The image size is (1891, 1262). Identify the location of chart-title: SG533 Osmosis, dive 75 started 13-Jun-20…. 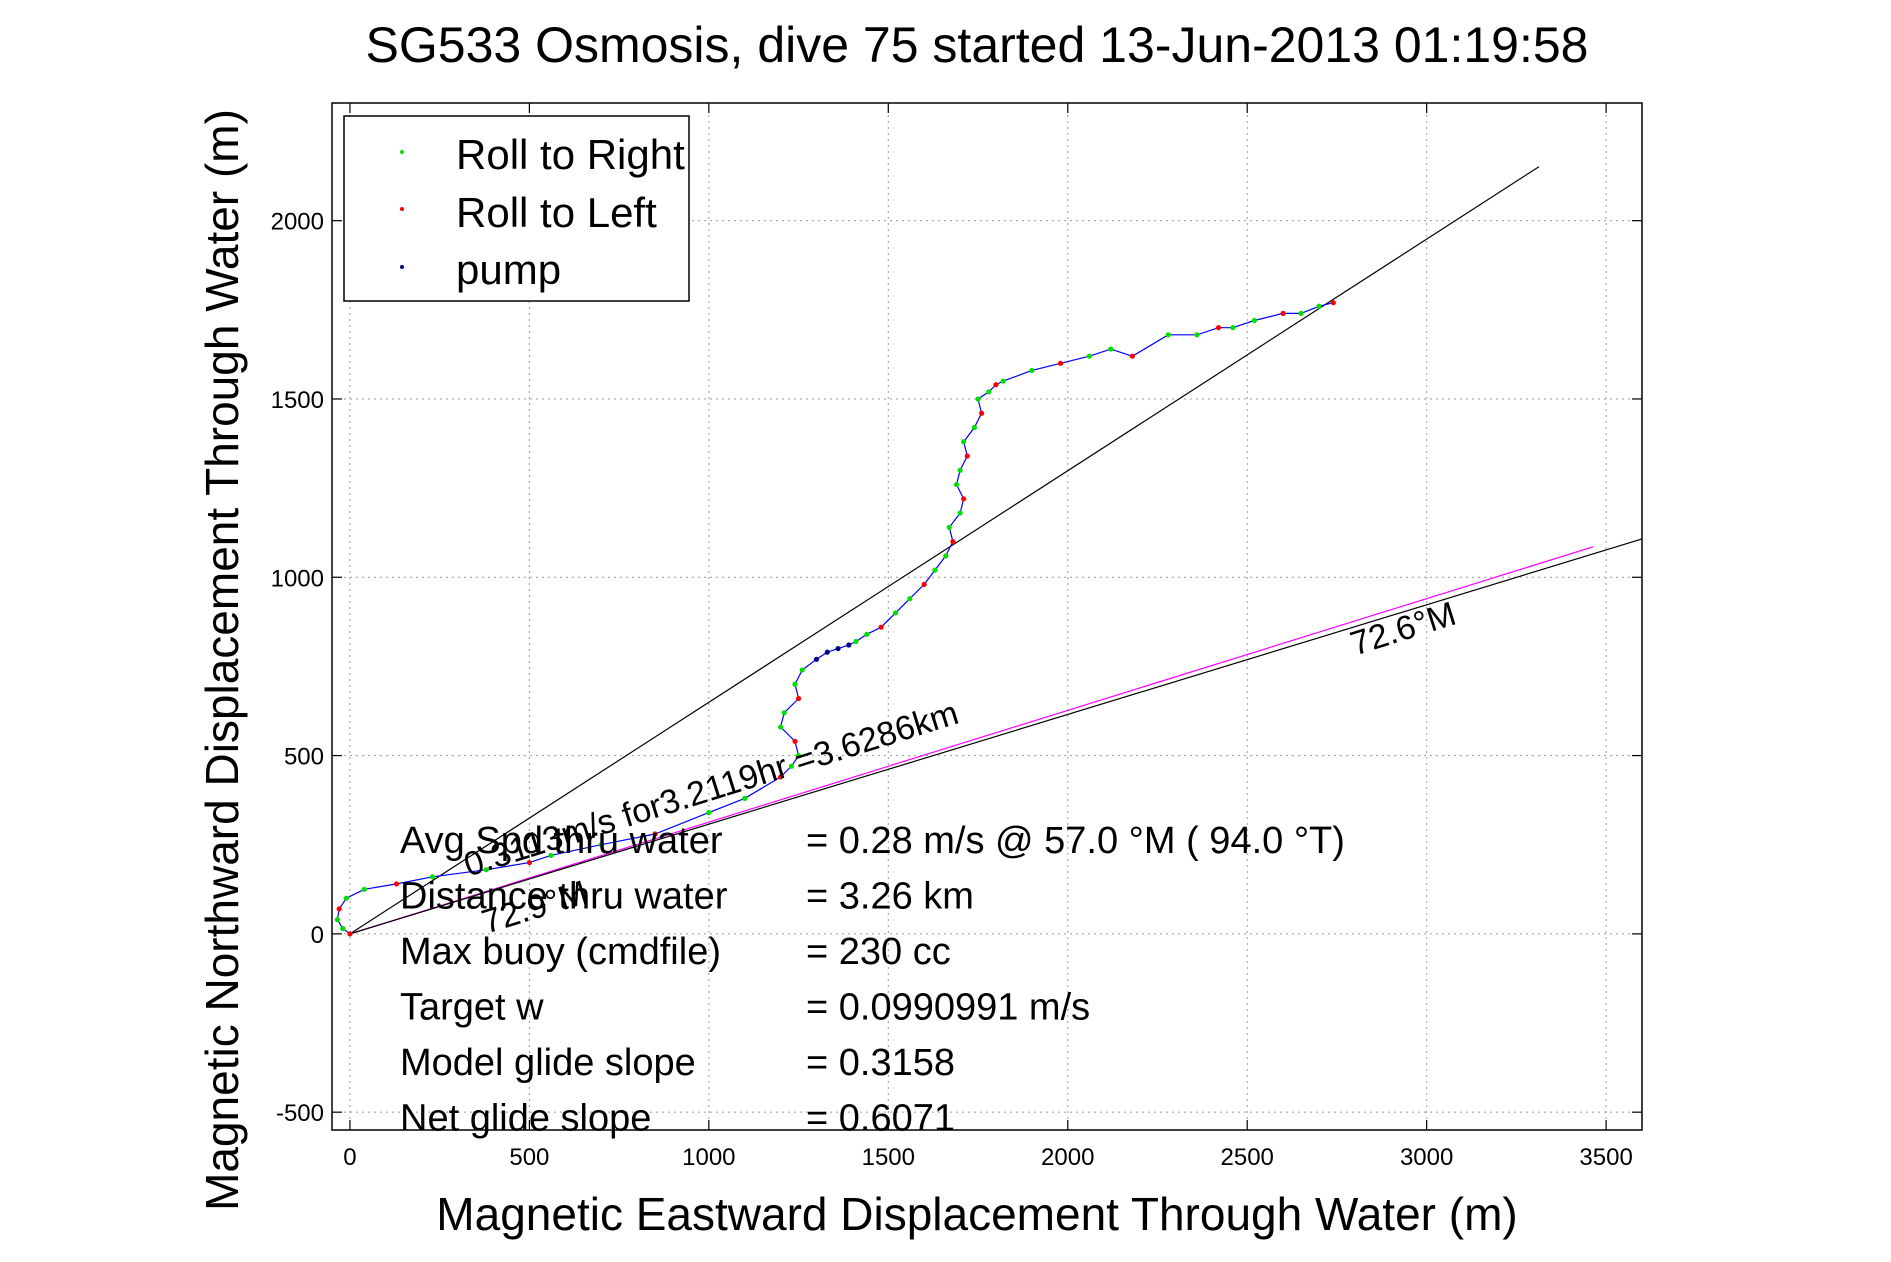
(977, 45).